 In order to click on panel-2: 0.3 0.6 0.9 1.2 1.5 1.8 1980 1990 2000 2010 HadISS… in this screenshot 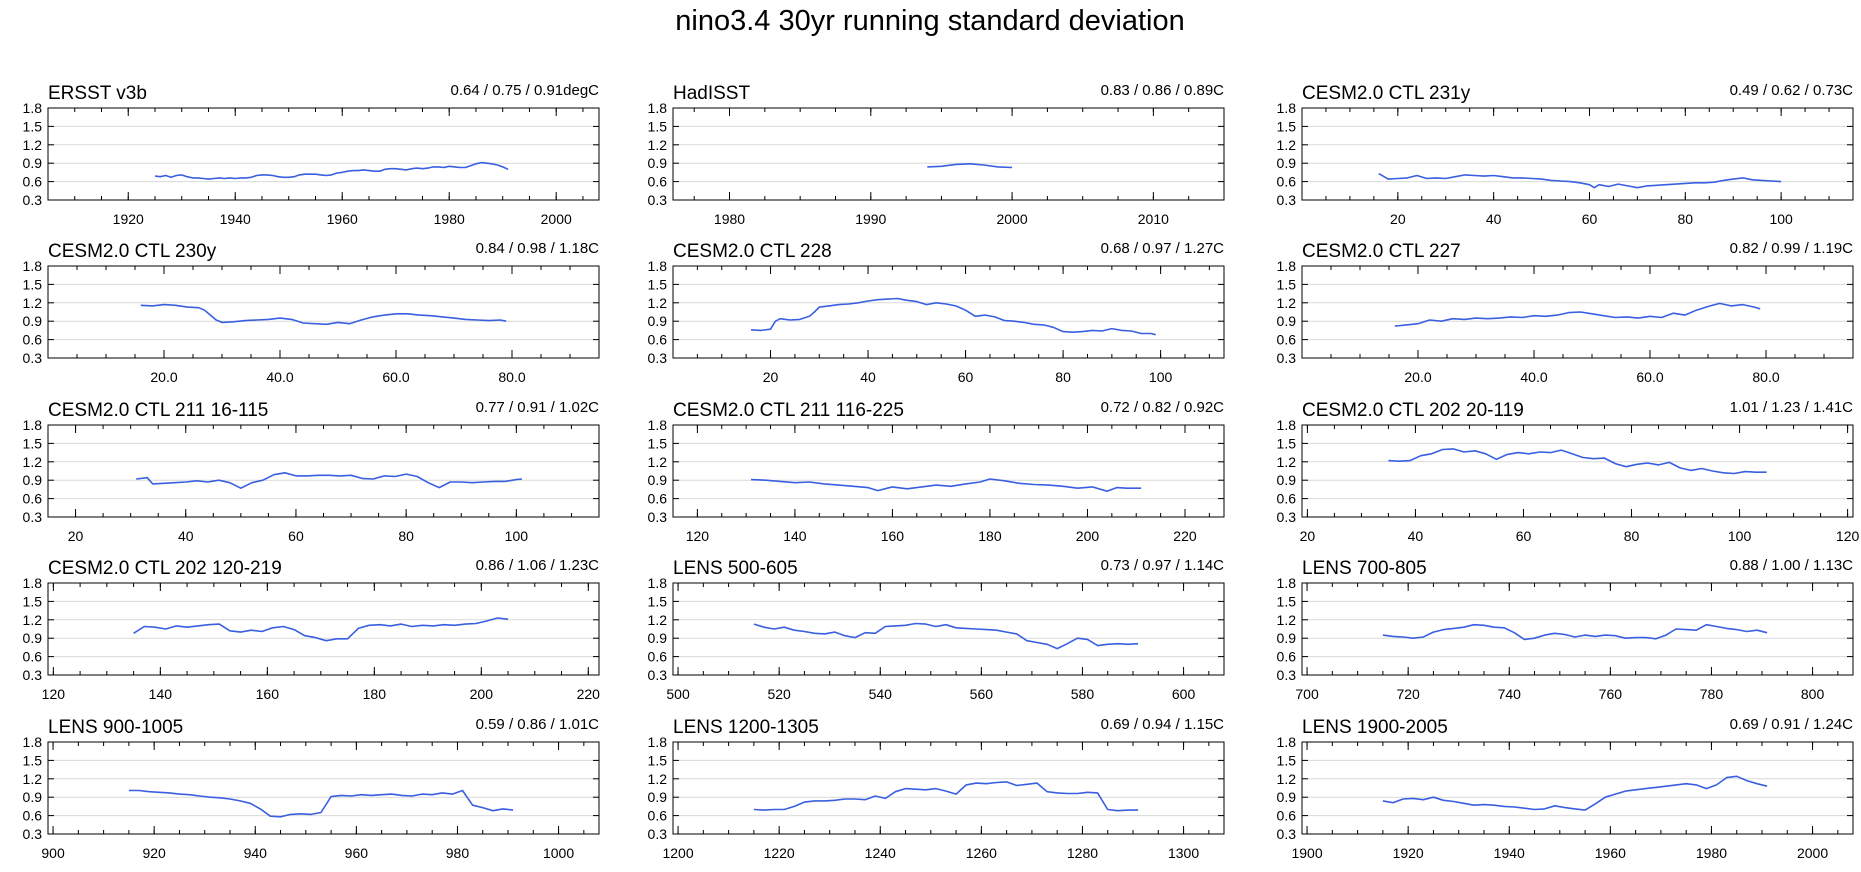, I will do `click(936, 154)`.